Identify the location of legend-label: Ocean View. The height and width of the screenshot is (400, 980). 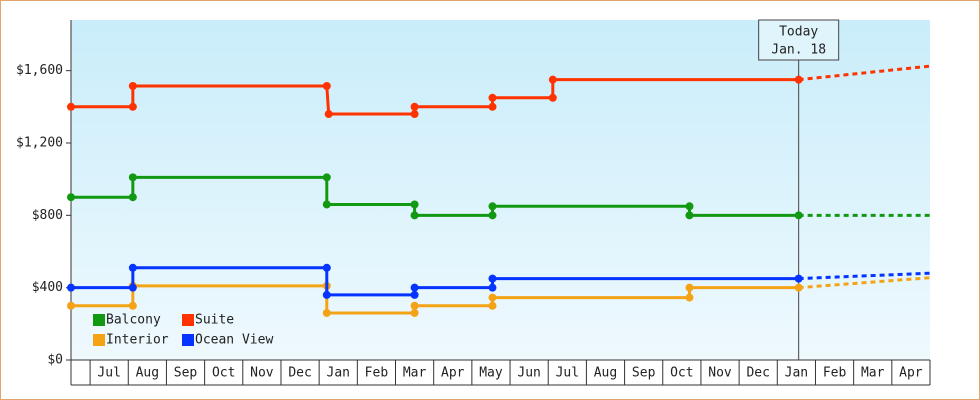
(234, 340).